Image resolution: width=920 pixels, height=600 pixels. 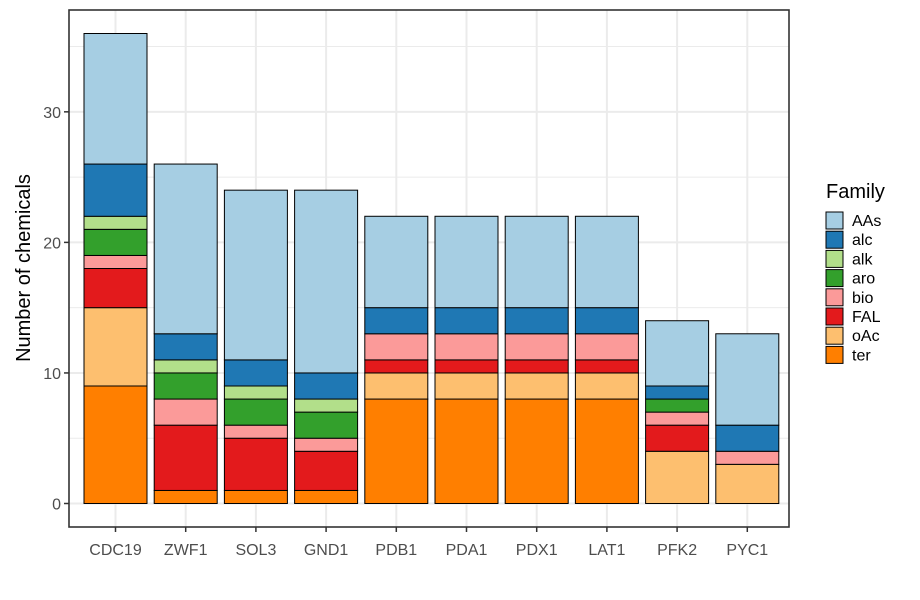 What do you see at coordinates (862, 259) in the screenshot?
I see `legend-label-alk: alk` at bounding box center [862, 259].